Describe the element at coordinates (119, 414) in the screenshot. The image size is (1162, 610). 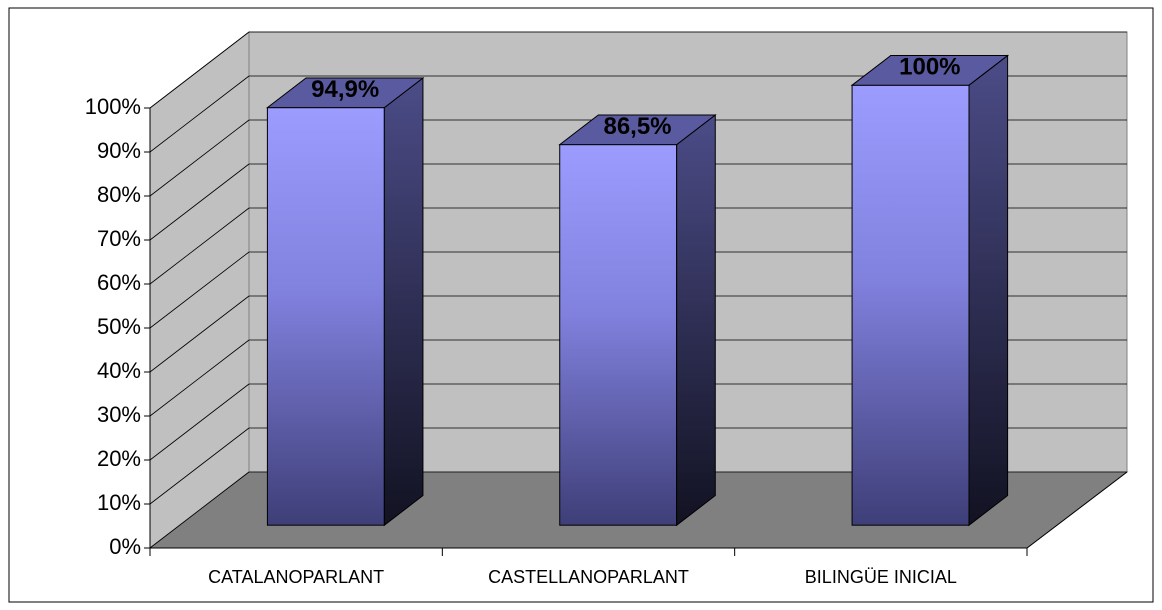
I see `y-tick-label: 30%` at that location.